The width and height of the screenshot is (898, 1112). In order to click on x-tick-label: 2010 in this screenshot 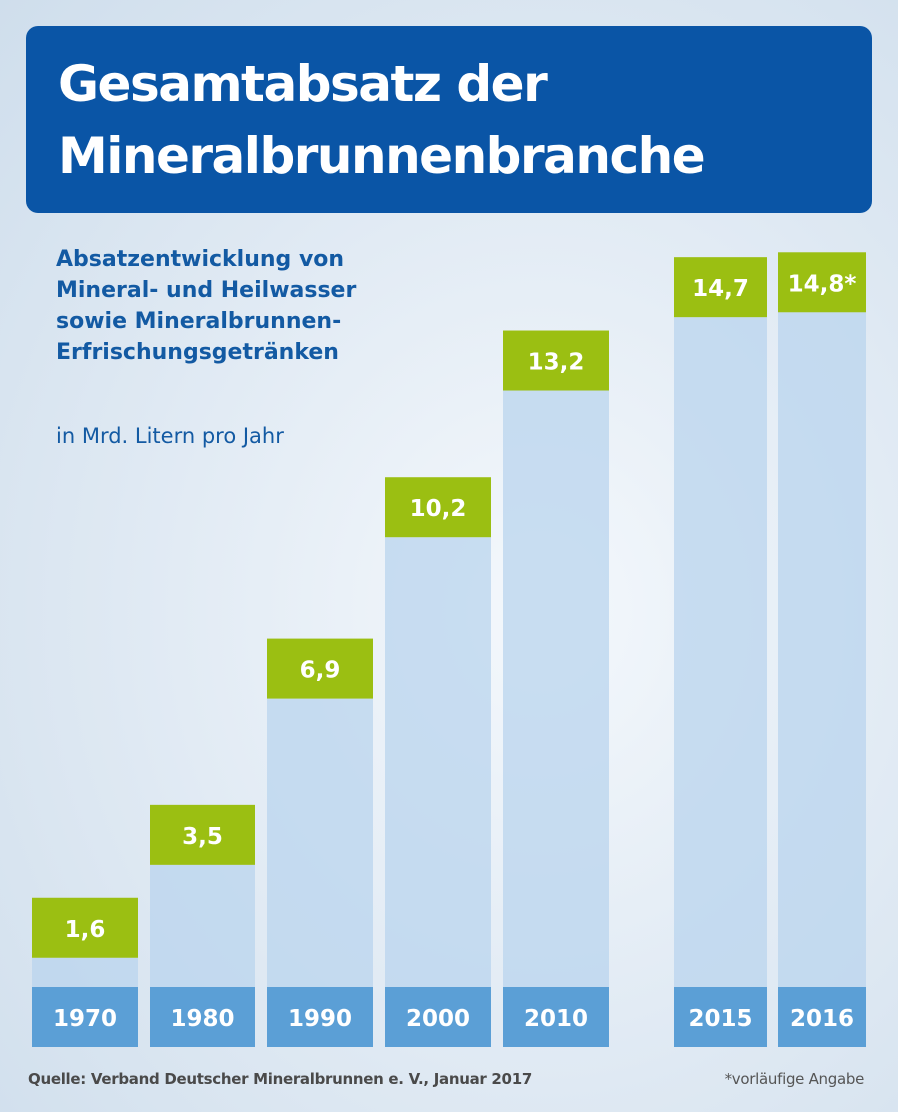, I will do `click(556, 1019)`.